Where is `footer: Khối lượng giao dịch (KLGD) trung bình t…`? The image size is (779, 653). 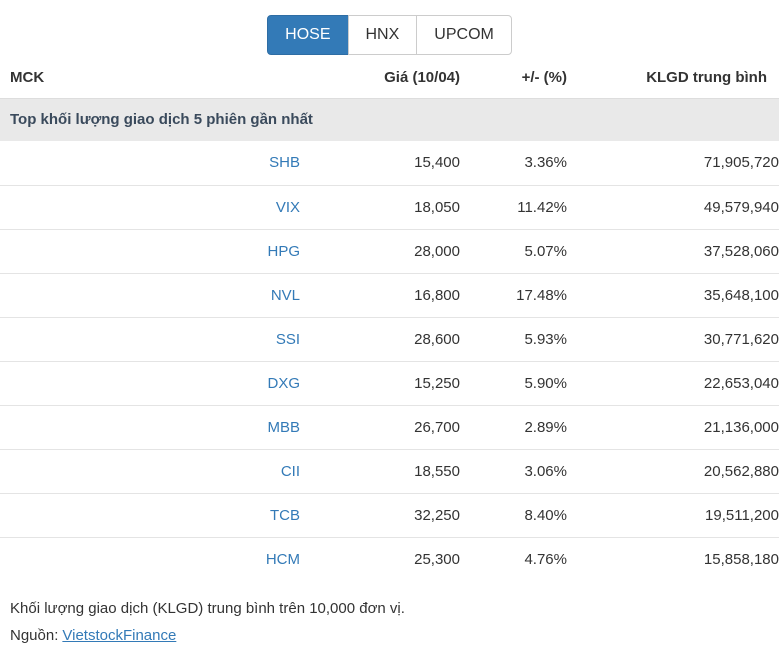 footer: Khối lượng giao dịch (KLGD) trung bình t… is located at coordinates (389, 615).